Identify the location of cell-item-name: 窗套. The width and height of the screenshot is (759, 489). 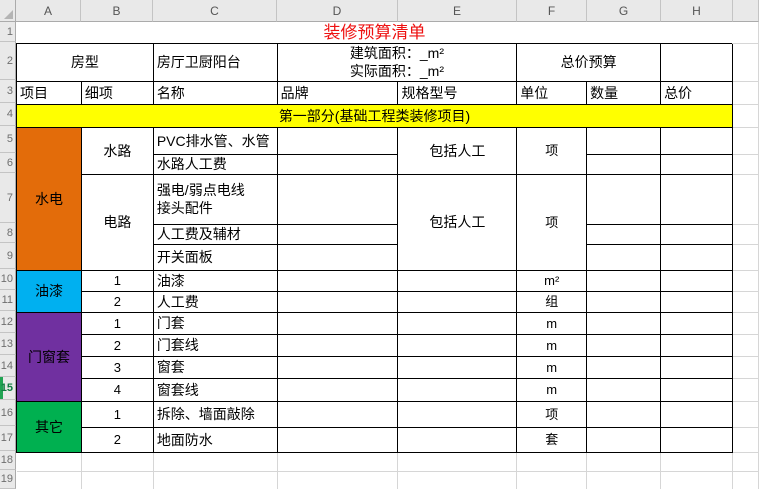
(215, 368).